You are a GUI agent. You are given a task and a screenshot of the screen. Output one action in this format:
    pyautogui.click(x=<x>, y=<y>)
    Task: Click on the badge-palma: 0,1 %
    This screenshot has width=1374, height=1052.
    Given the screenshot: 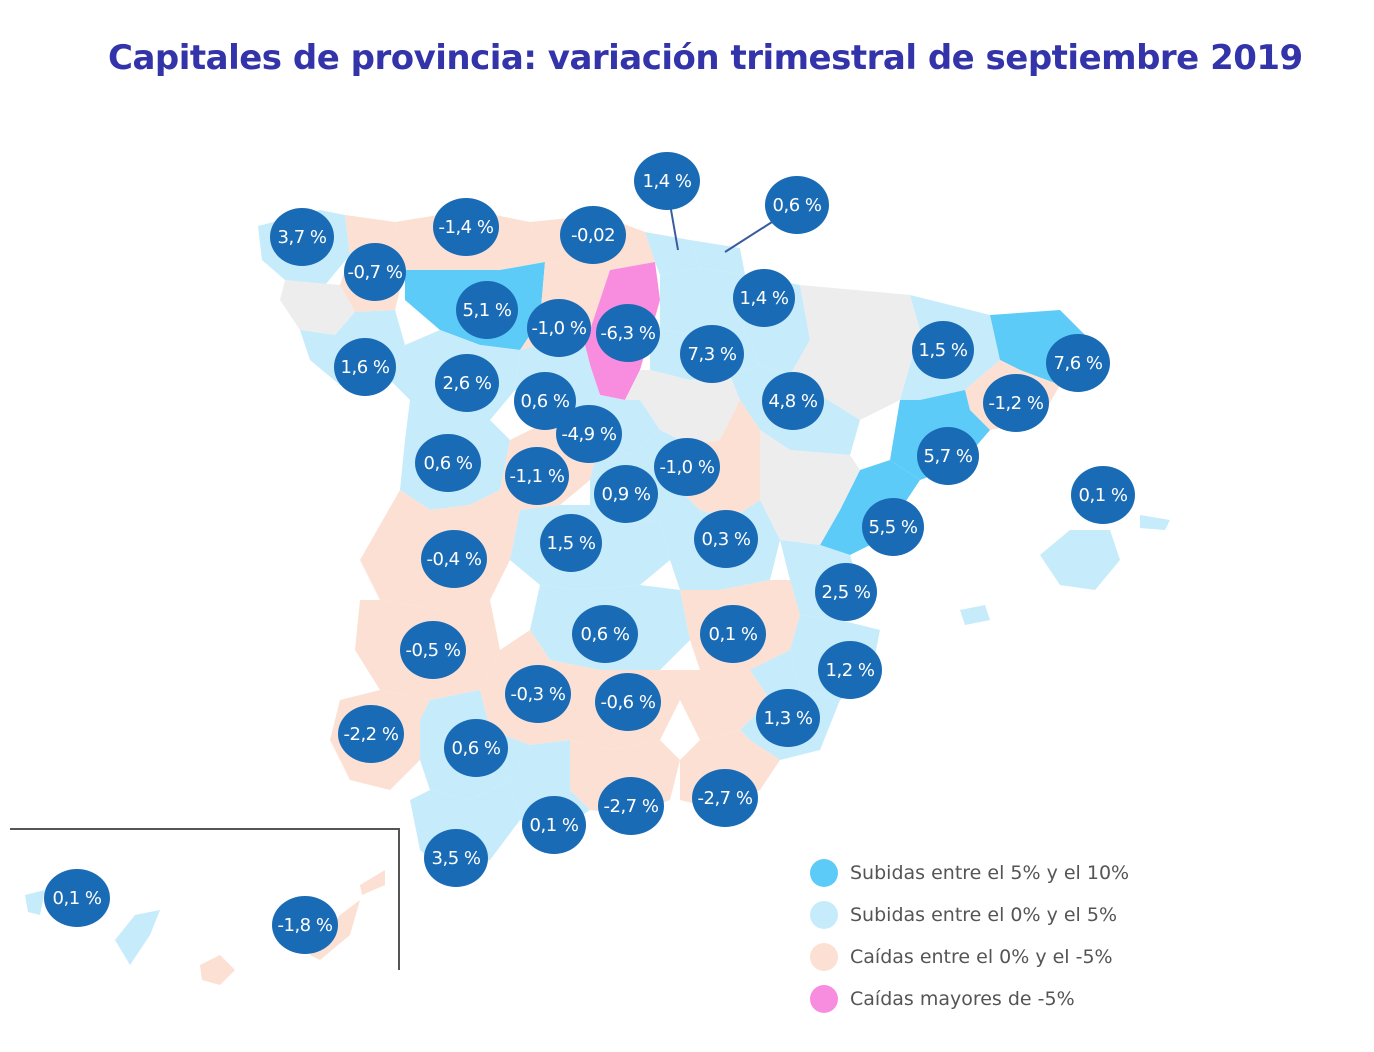 What is the action you would take?
    pyautogui.click(x=1103, y=495)
    